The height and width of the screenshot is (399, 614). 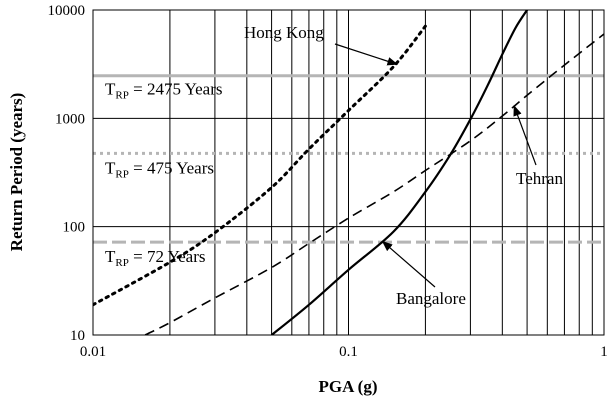 What do you see at coordinates (539, 178) in the screenshot?
I see `annotation-tehran: Tehran` at bounding box center [539, 178].